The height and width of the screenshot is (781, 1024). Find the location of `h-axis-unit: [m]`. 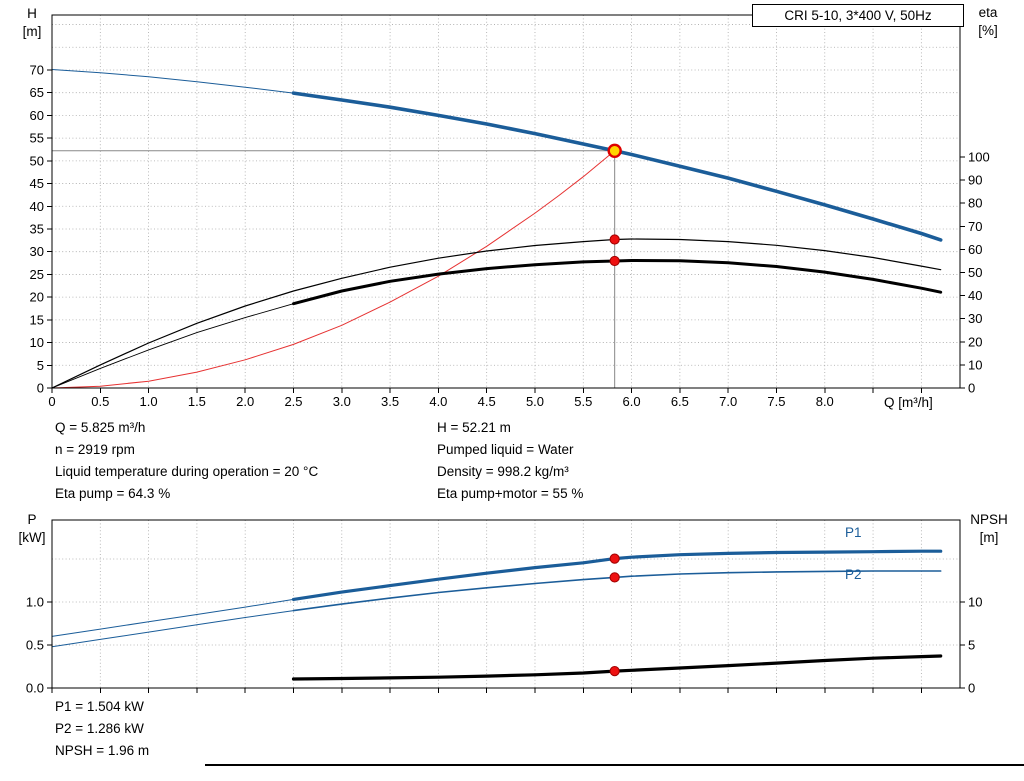

h-axis-unit: [m] is located at coordinates (32, 31).